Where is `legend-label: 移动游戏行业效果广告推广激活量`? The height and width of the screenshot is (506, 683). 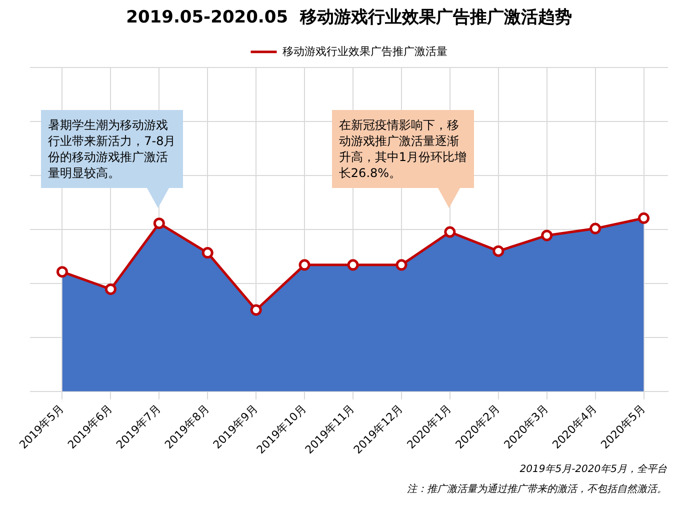
legend-label: 移动游戏行业效果广告推广激活量 is located at coordinates (365, 51).